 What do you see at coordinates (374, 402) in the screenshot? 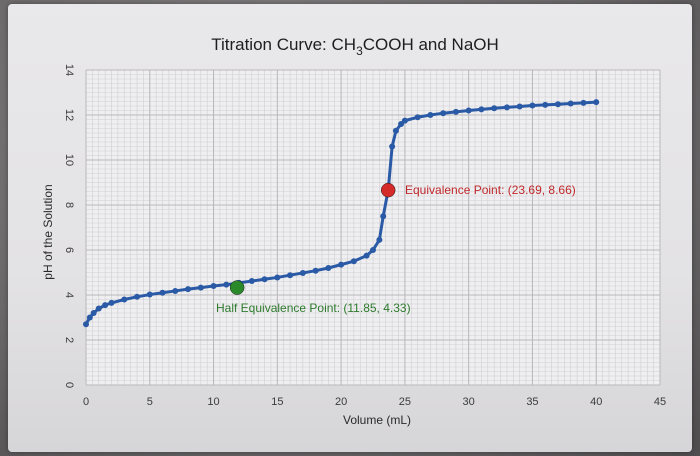
I see `x-tick-labels: 0 5 10 15 20 25 30 35 40 45` at bounding box center [374, 402].